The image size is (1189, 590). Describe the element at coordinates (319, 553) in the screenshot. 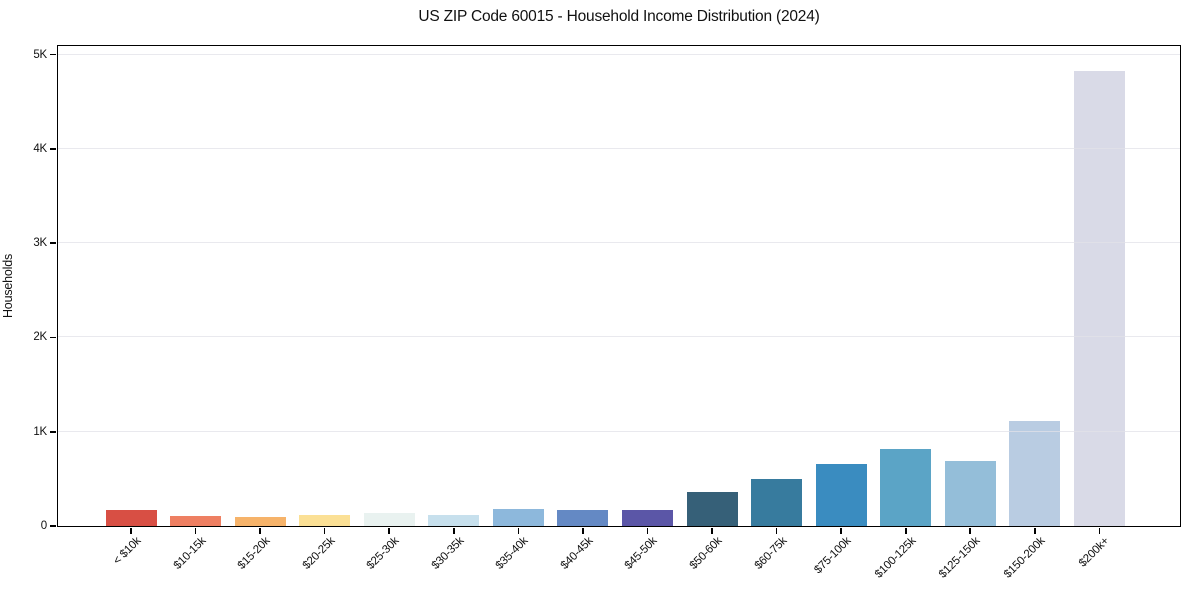

I see `x-tick-label: $20-25k` at that location.